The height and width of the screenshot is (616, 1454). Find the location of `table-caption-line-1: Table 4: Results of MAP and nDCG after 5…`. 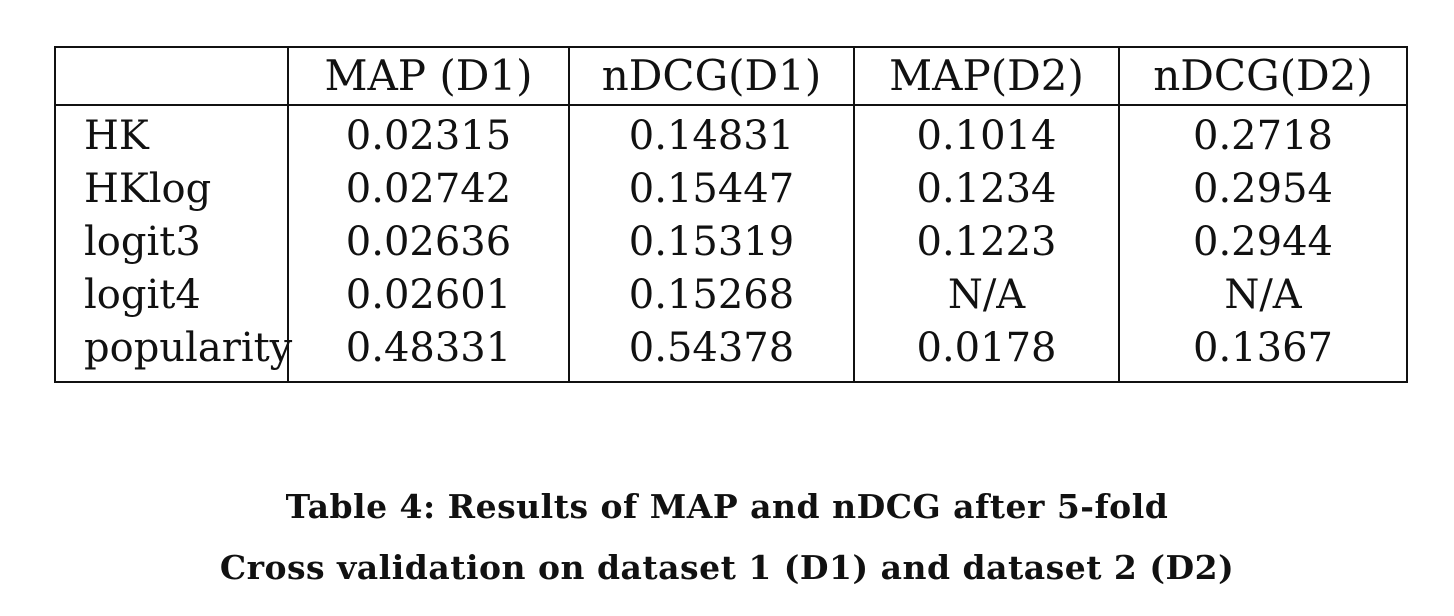

table-caption-line-1: Table 4: Results of MAP and nDCG after 5… is located at coordinates (727, 506).